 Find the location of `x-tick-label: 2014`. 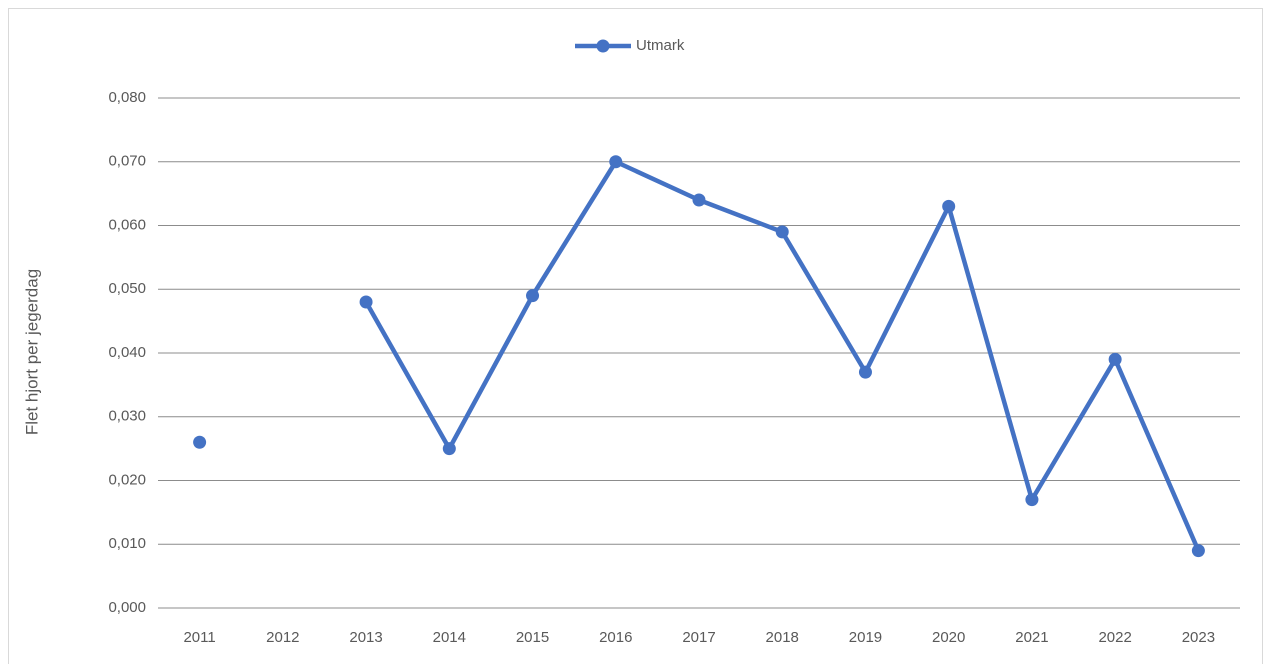

x-tick-label: 2014 is located at coordinates (449, 637).